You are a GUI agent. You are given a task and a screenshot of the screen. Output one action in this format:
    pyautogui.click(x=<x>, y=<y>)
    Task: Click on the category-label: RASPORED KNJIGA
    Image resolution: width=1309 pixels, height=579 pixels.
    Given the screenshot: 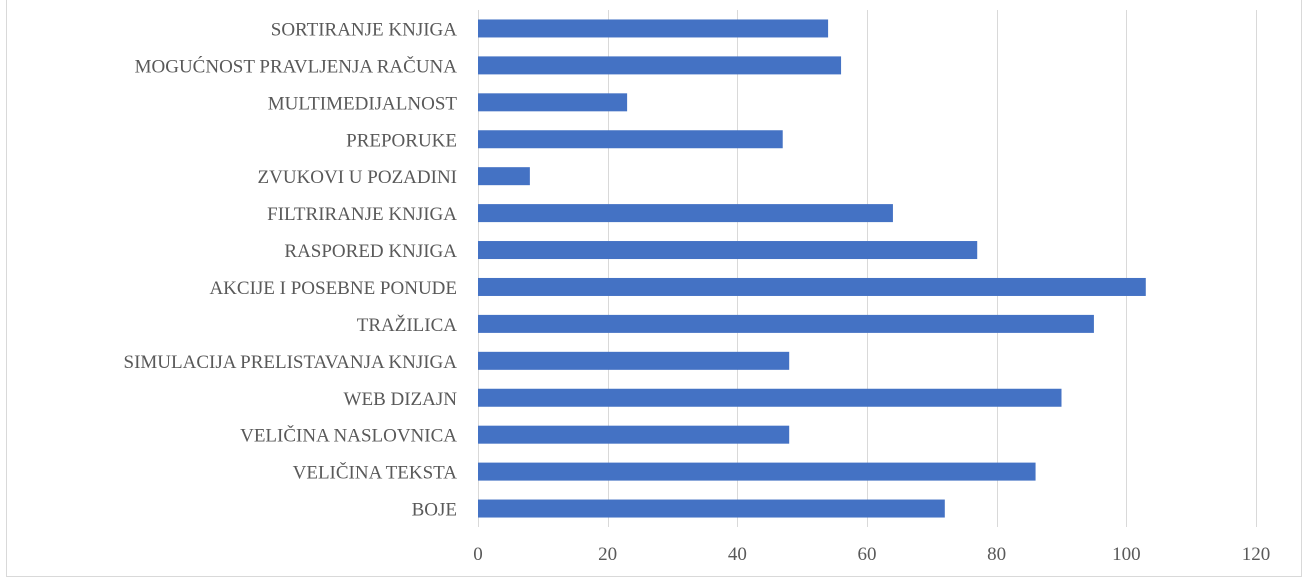 What is the action you would take?
    pyautogui.click(x=370, y=251)
    